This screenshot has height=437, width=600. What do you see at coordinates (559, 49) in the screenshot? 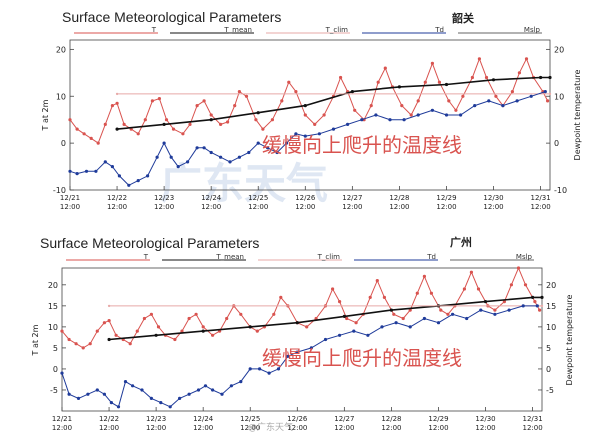
I see `y2-tick-label: 20` at bounding box center [559, 49].